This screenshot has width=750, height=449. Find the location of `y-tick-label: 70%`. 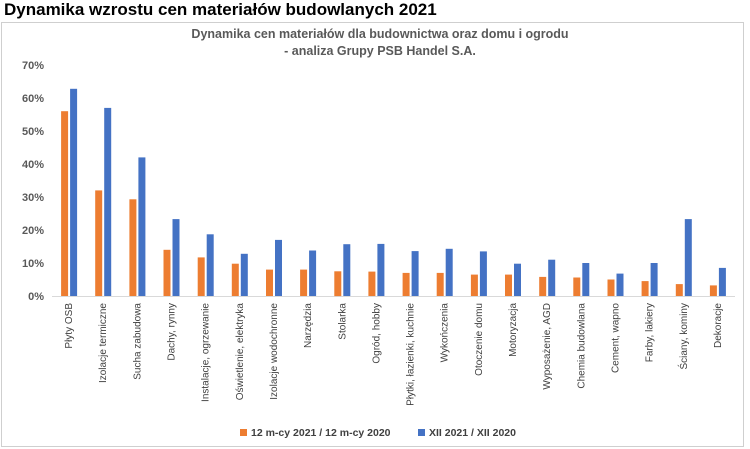

y-tick-label: 70% is located at coordinates (33, 66).